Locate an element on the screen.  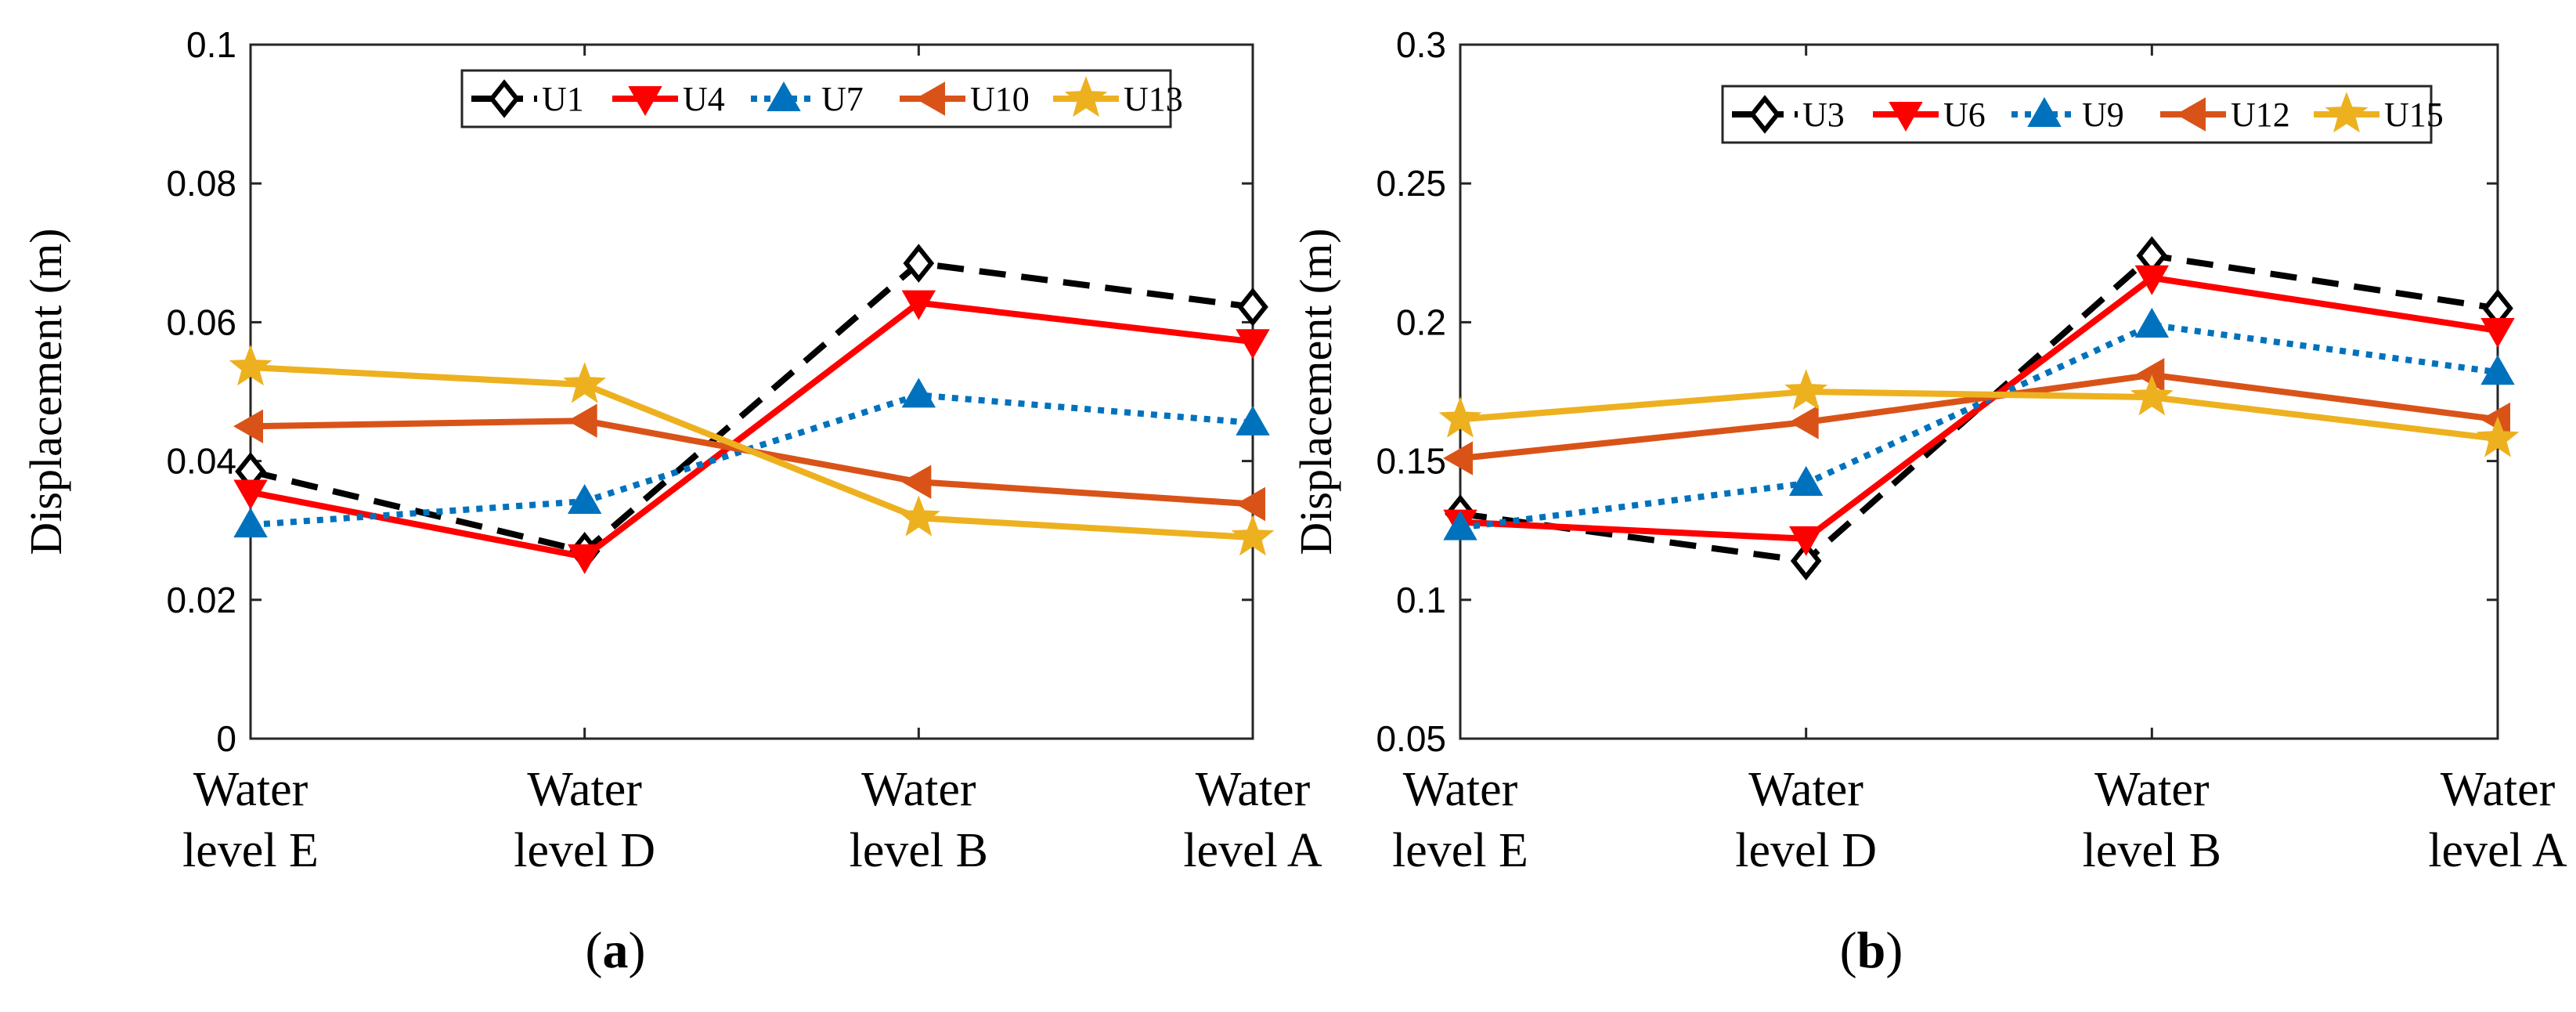
legend-label-U6: U6 is located at coordinates (1964, 115).